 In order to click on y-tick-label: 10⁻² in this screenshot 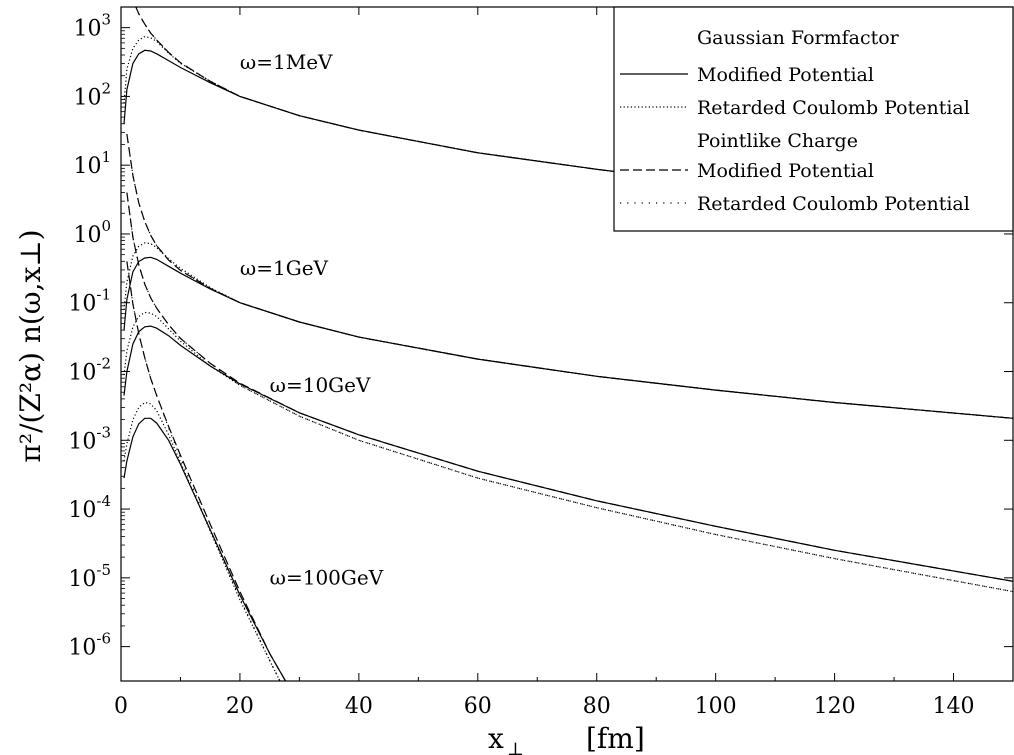, I will do `click(89, 370)`.